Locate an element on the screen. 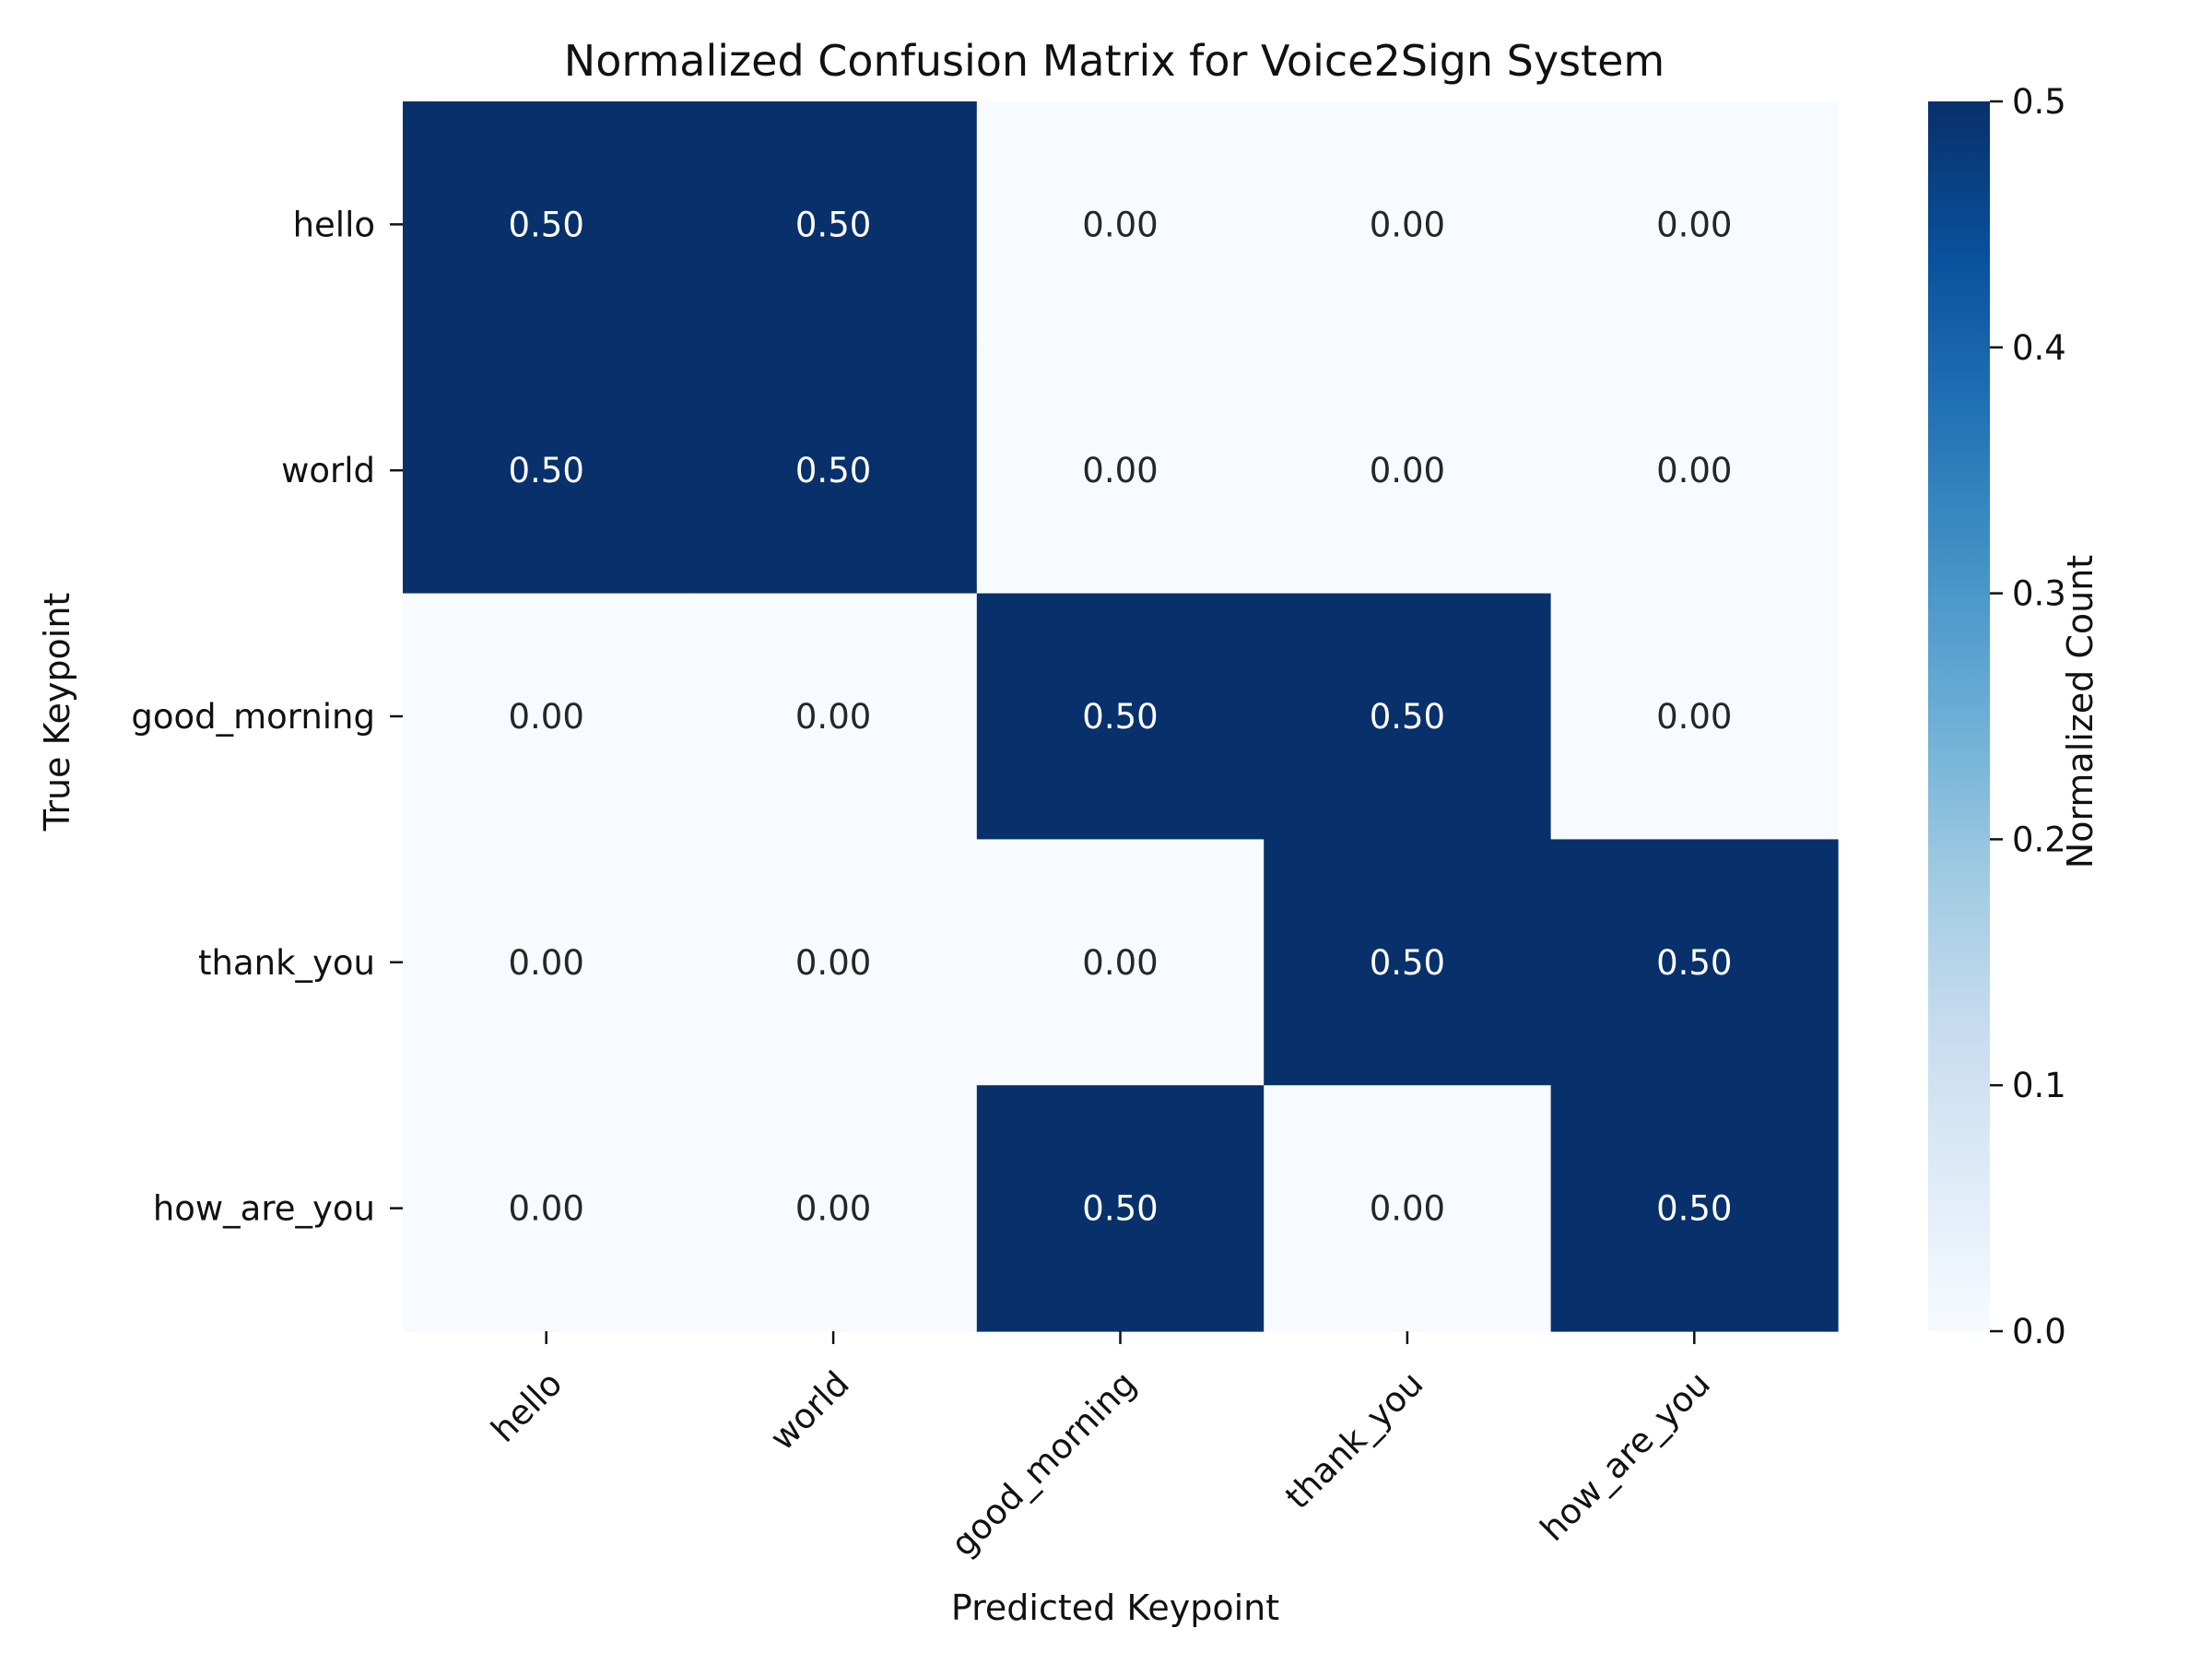 This screenshot has height=1664, width=2212. colorbar-tick-label: 0.3 is located at coordinates (2039, 594).